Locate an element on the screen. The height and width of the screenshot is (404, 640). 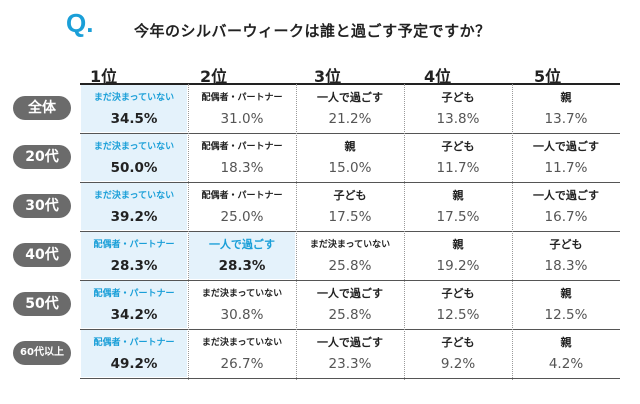
cell-percentage: 12.5% is located at coordinates (566, 315).